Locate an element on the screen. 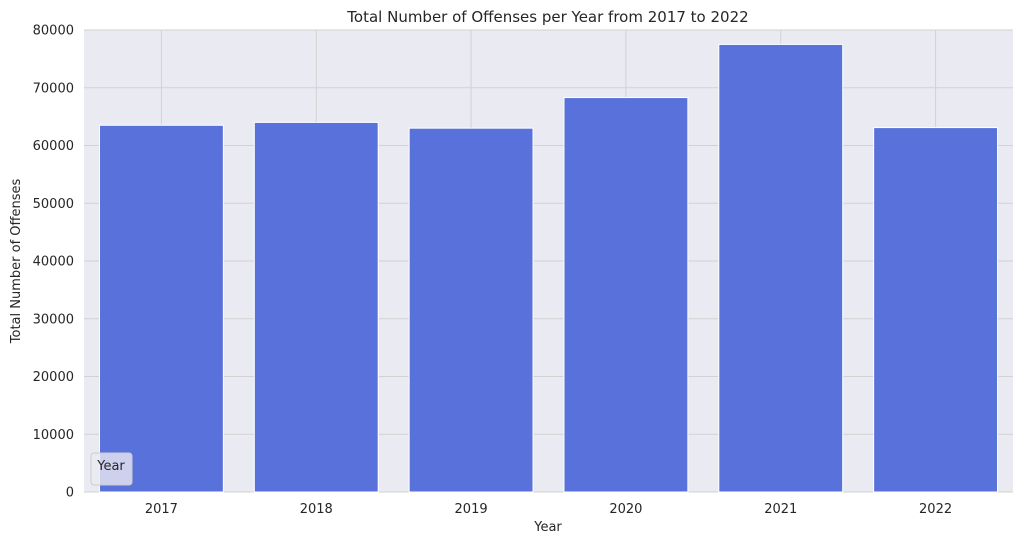 Image resolution: width=1023 pixels, height=545 pixels. y-tick-label: 60000 is located at coordinates (53, 146).